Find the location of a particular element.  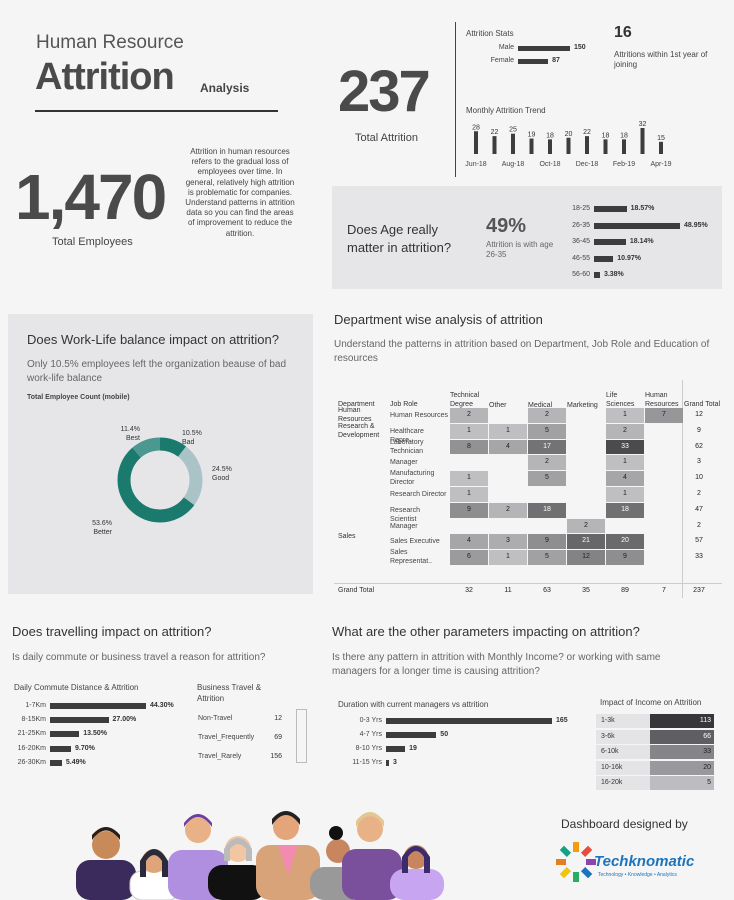

commute-bar-8-15Km is located at coordinates (79, 720).